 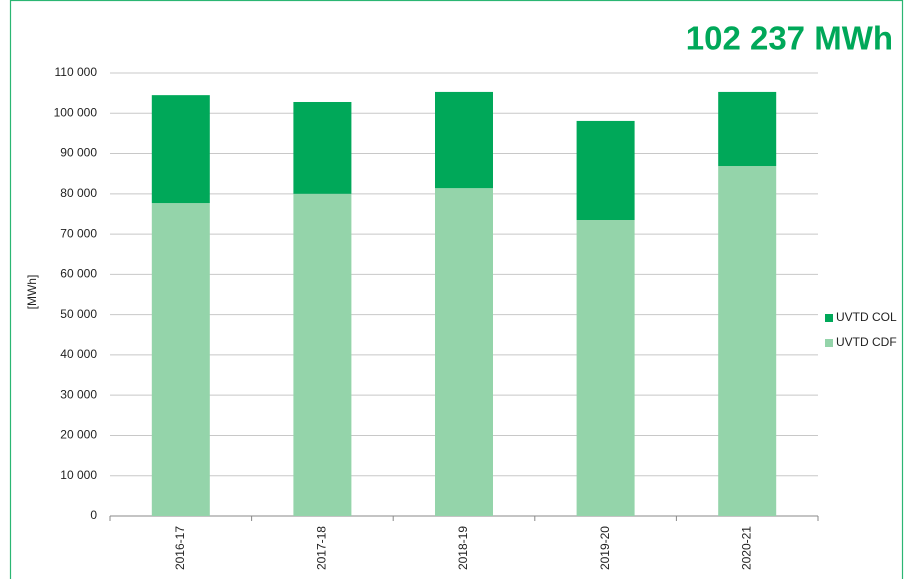 I want to click on y-tick-label: 90 000, so click(x=78, y=153).